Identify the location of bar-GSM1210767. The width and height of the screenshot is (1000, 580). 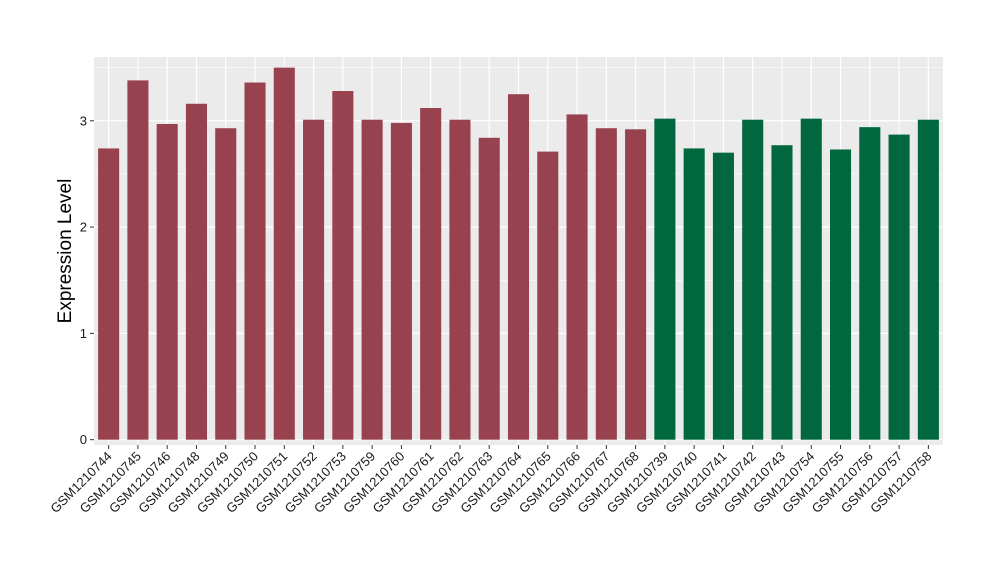
(606, 284).